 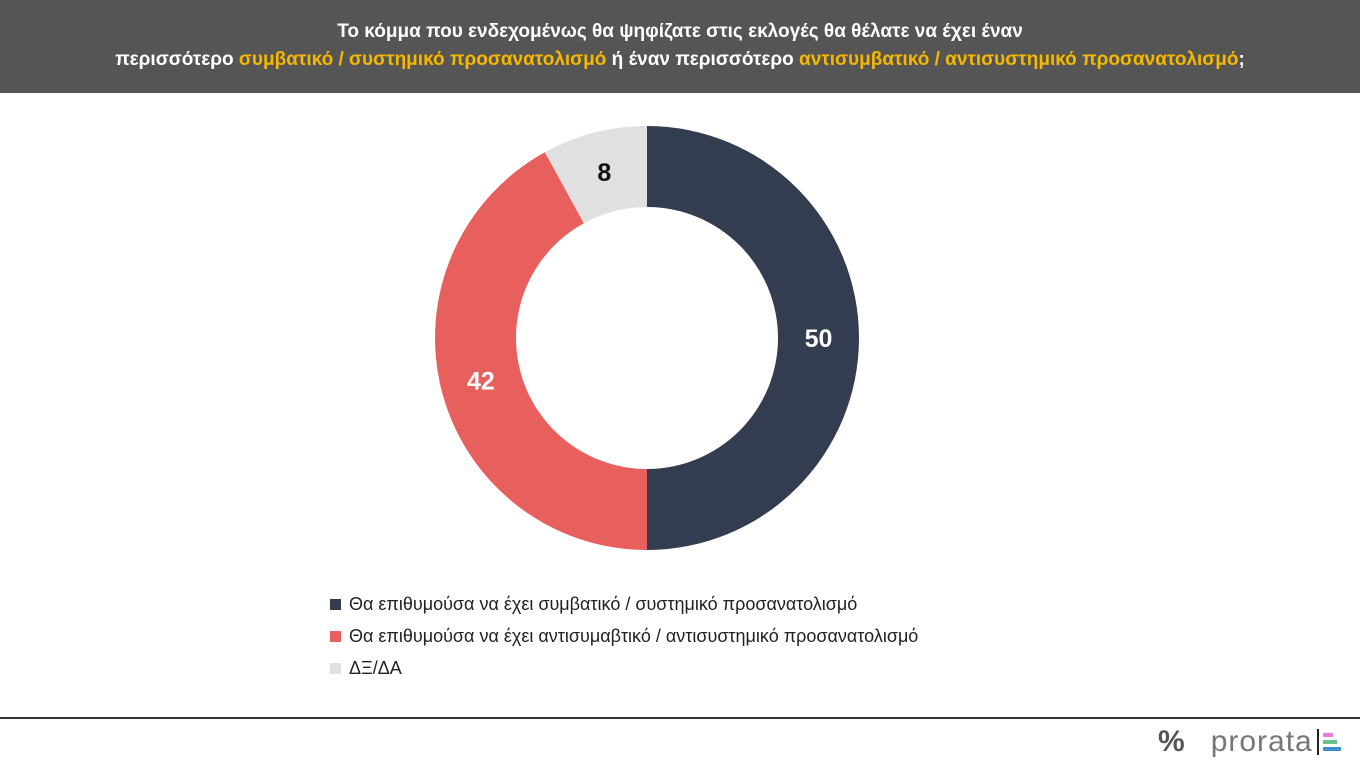 I want to click on footer-divider, so click(x=680, y=718).